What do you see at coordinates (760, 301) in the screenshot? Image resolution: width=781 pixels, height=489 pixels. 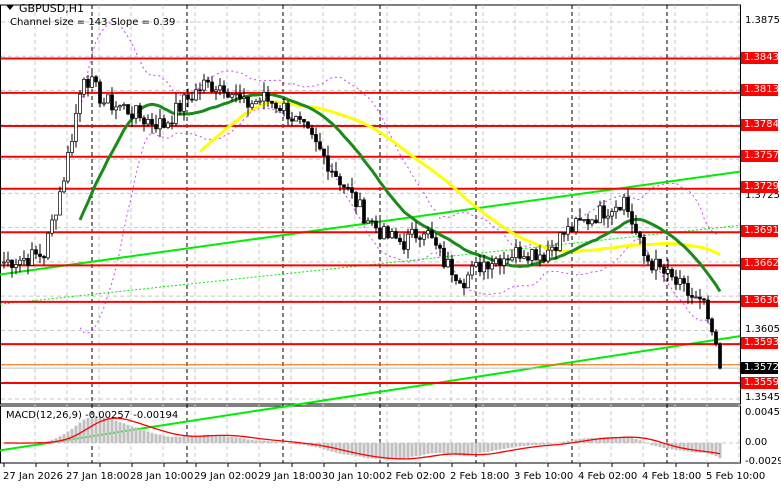 I see `level-label: 1.3630` at bounding box center [760, 301].